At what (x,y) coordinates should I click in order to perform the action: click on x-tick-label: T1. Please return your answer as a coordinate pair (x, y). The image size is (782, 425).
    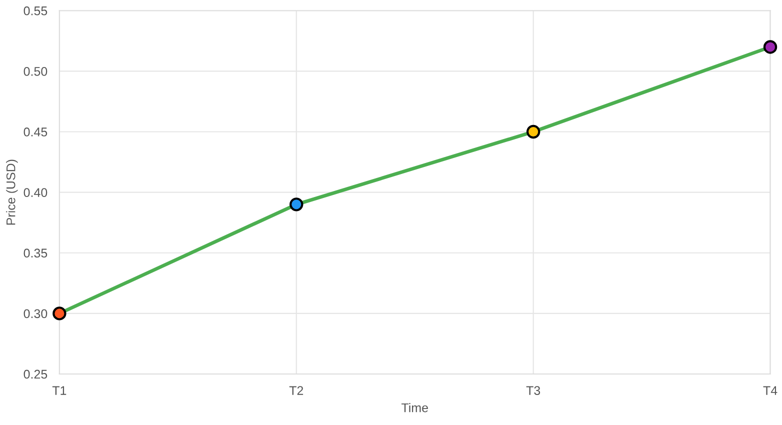
    Looking at the image, I should click on (59, 390).